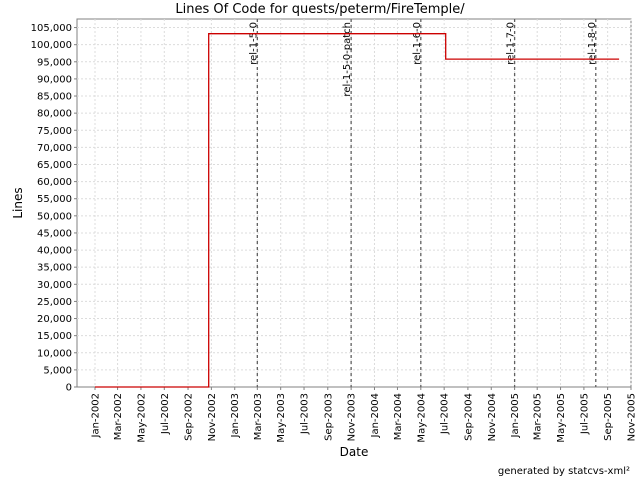 This screenshot has width=640, height=480. Describe the element at coordinates (445, 414) in the screenshot. I see `x-tick-label: Jul-2004` at that location.